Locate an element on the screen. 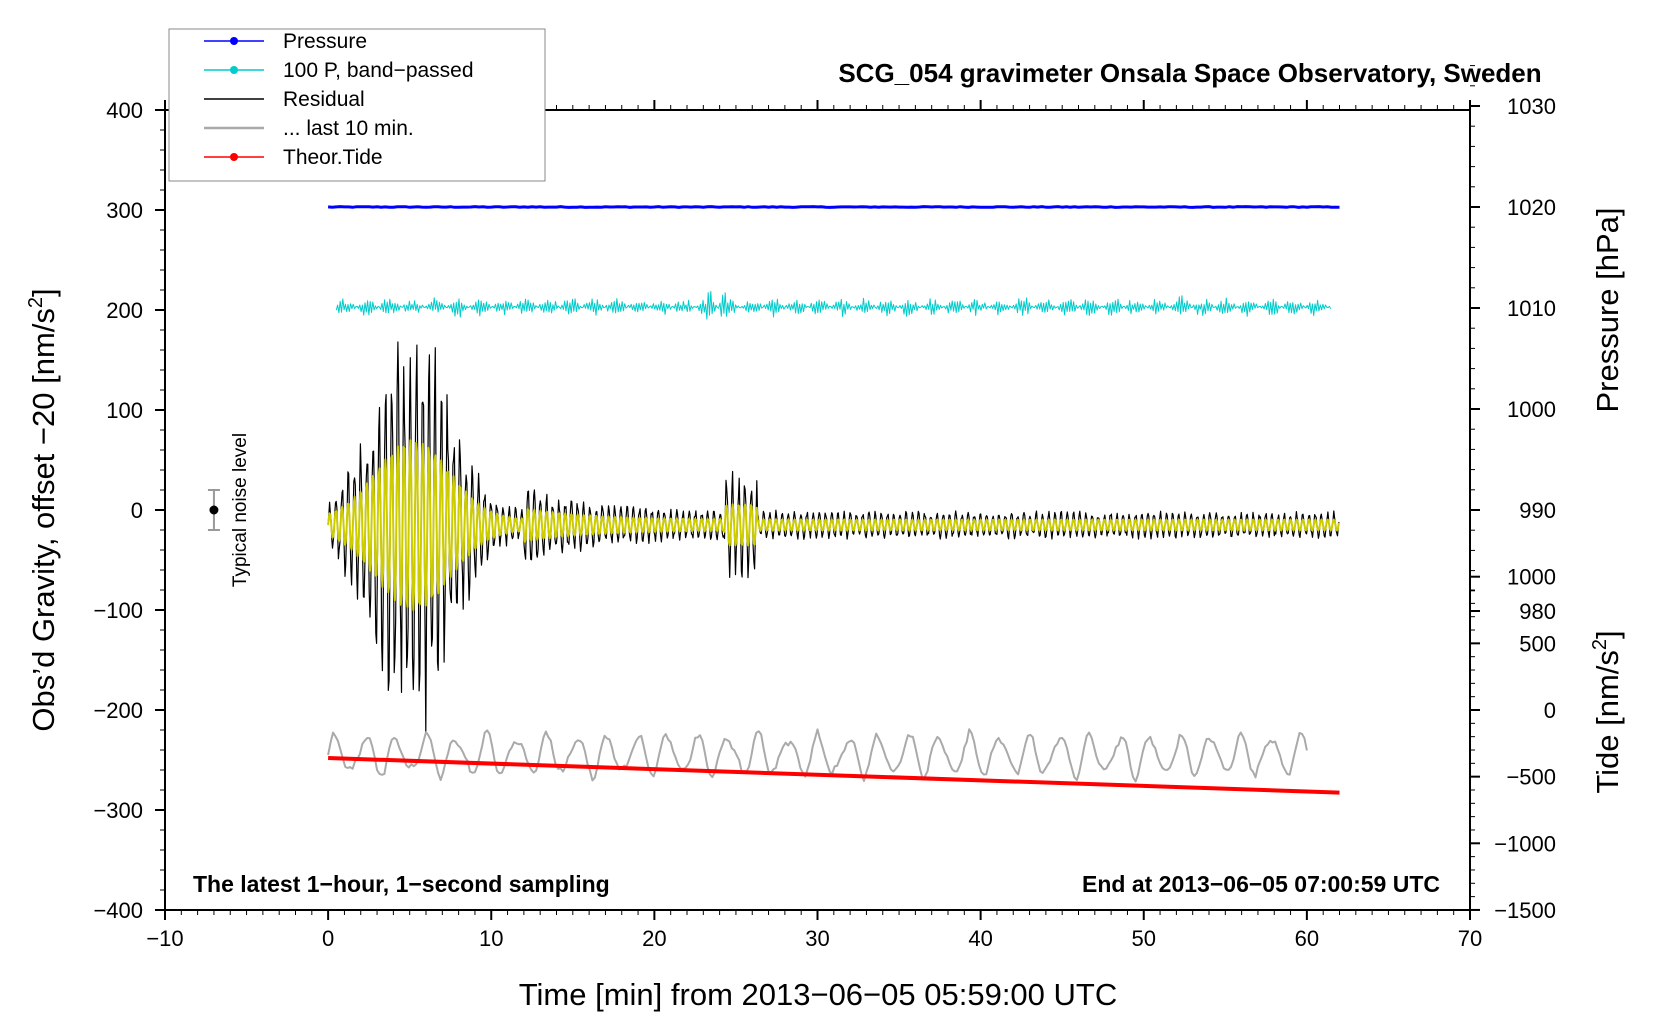  tide-tick-label: −500 is located at coordinates (1531, 777).